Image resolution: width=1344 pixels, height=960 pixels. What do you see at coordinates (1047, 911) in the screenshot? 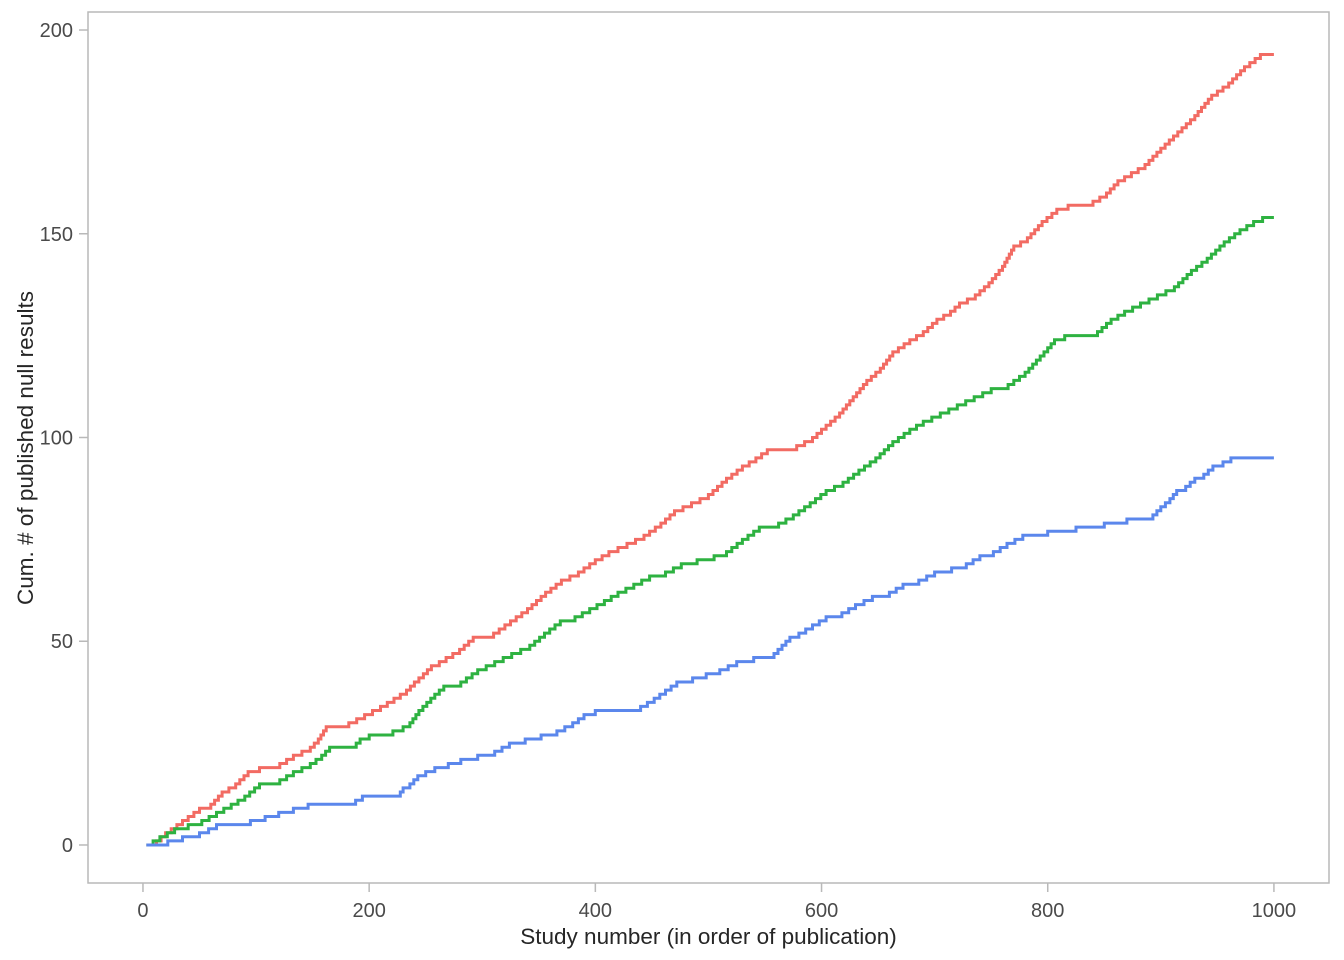
I see `x-tick-label: 800` at bounding box center [1047, 911].